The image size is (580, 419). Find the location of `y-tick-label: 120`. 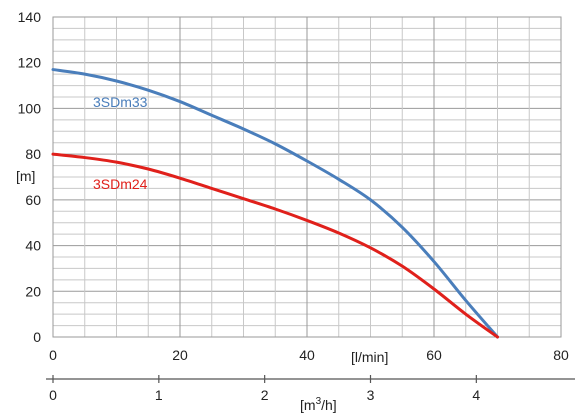

y-tick-label: 120 is located at coordinates (30, 63).